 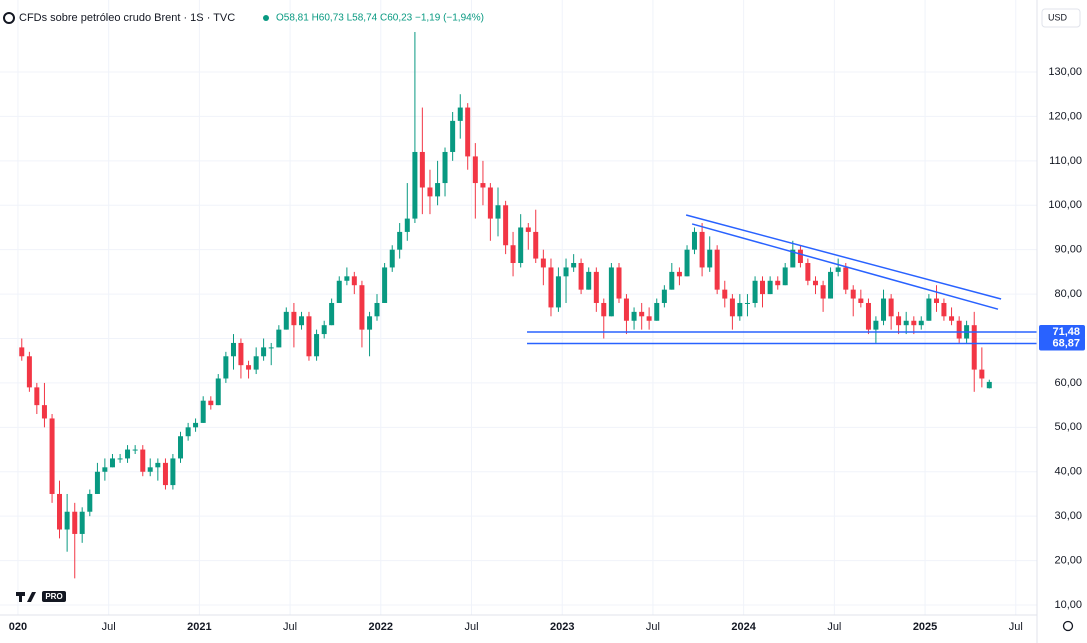 What do you see at coordinates (925, 627) in the screenshot?
I see `x-tick-label: 2025` at bounding box center [925, 627].